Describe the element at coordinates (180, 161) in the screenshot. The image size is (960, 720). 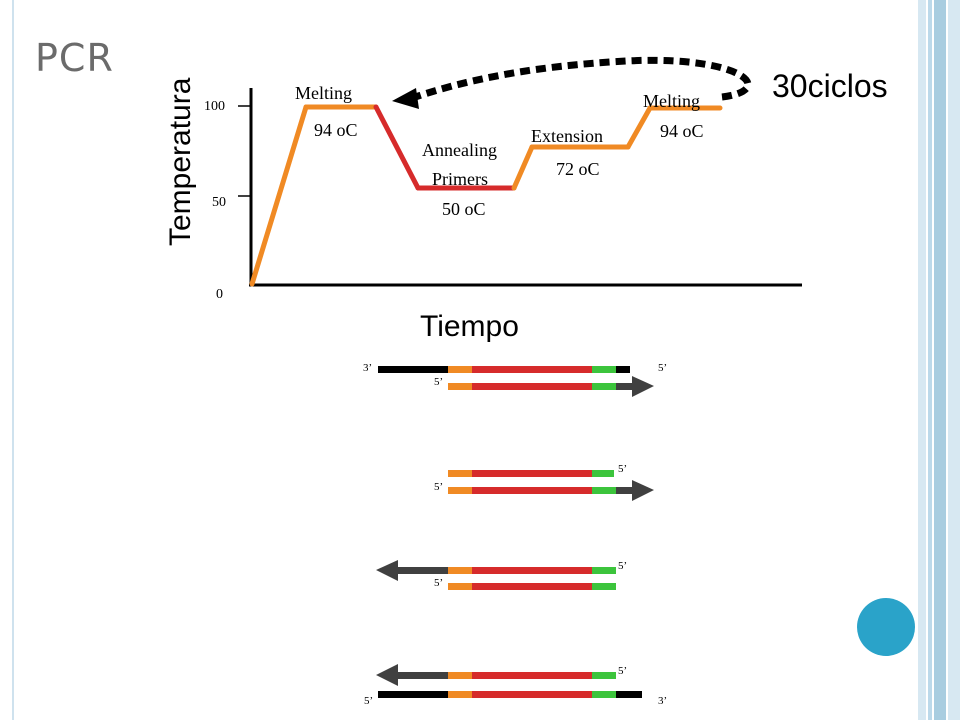
I see `y-axis-label: Temperatura` at that location.